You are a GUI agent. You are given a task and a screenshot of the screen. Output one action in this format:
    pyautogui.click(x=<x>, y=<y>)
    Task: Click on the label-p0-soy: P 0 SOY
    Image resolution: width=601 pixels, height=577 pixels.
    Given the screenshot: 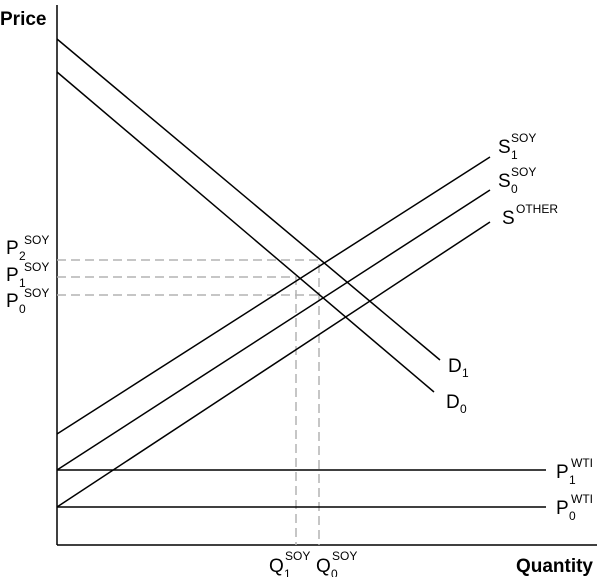 What is the action you would take?
    pyautogui.click(x=27, y=301)
    